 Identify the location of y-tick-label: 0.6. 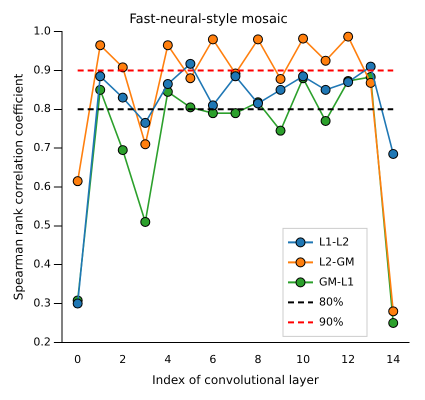
(42, 186).